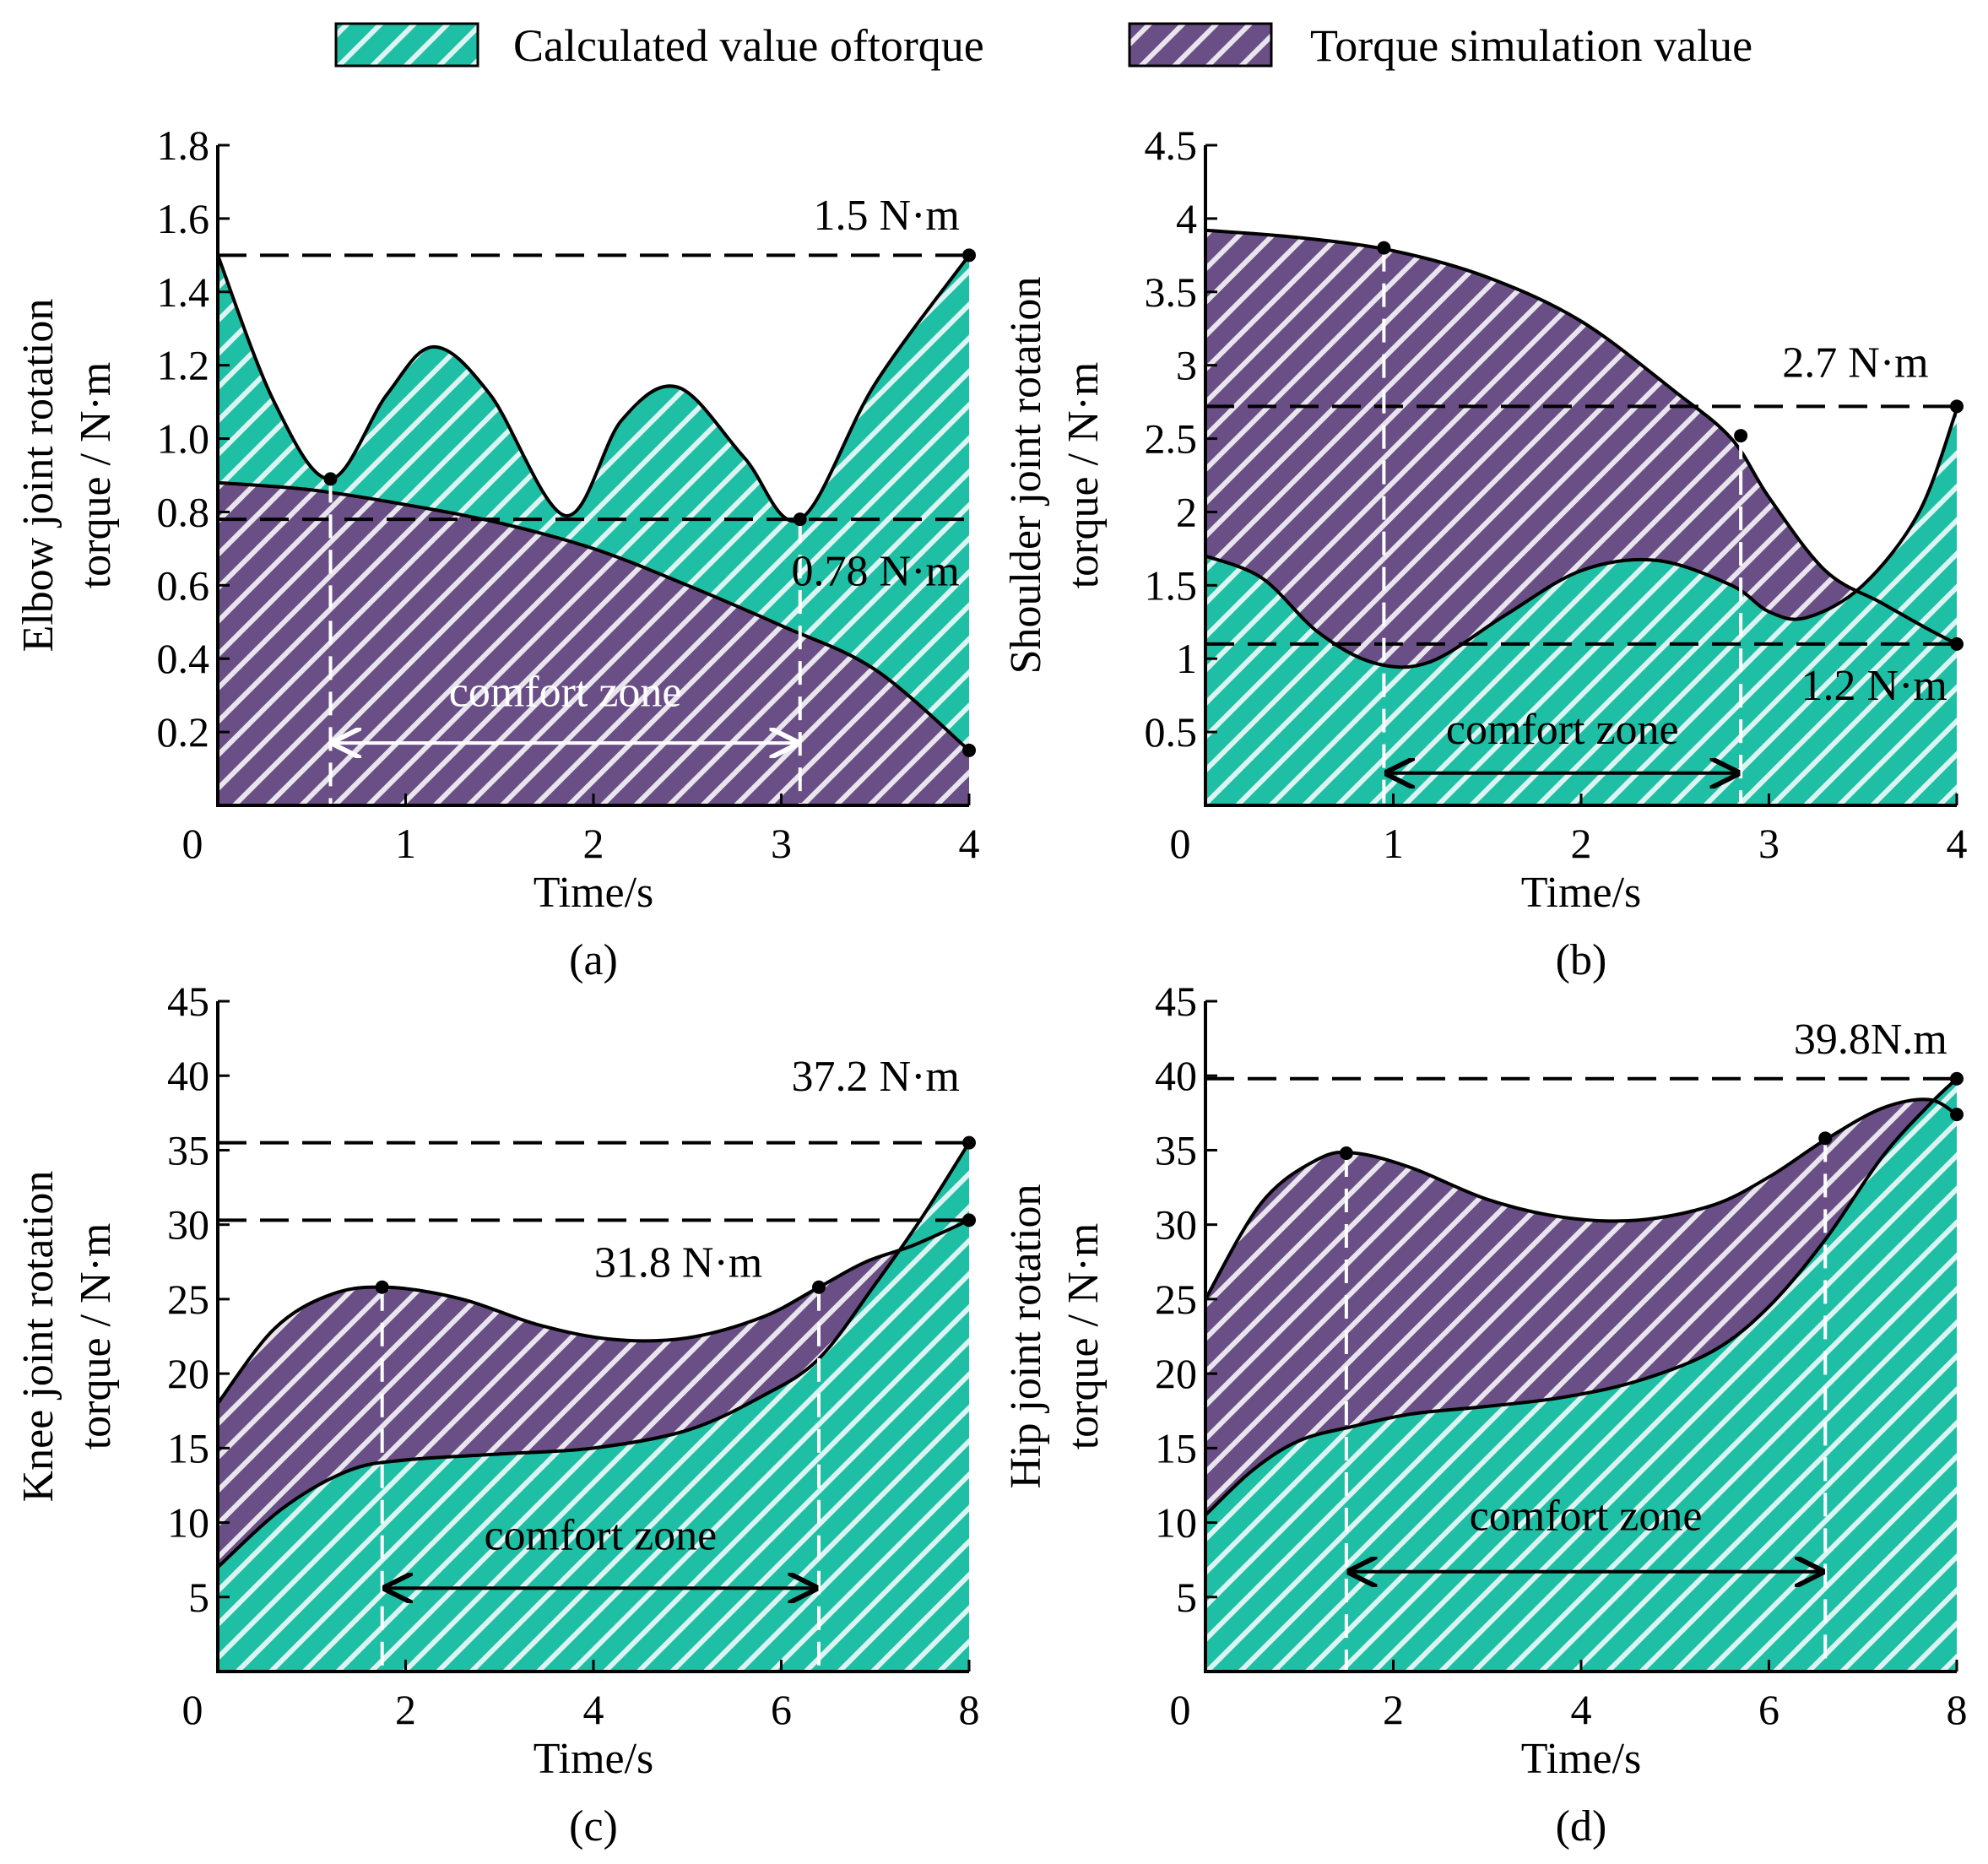  What do you see at coordinates (1026, 476) in the screenshot?
I see `y-axis-label-line-1: Shoulder joint rotation` at bounding box center [1026, 476].